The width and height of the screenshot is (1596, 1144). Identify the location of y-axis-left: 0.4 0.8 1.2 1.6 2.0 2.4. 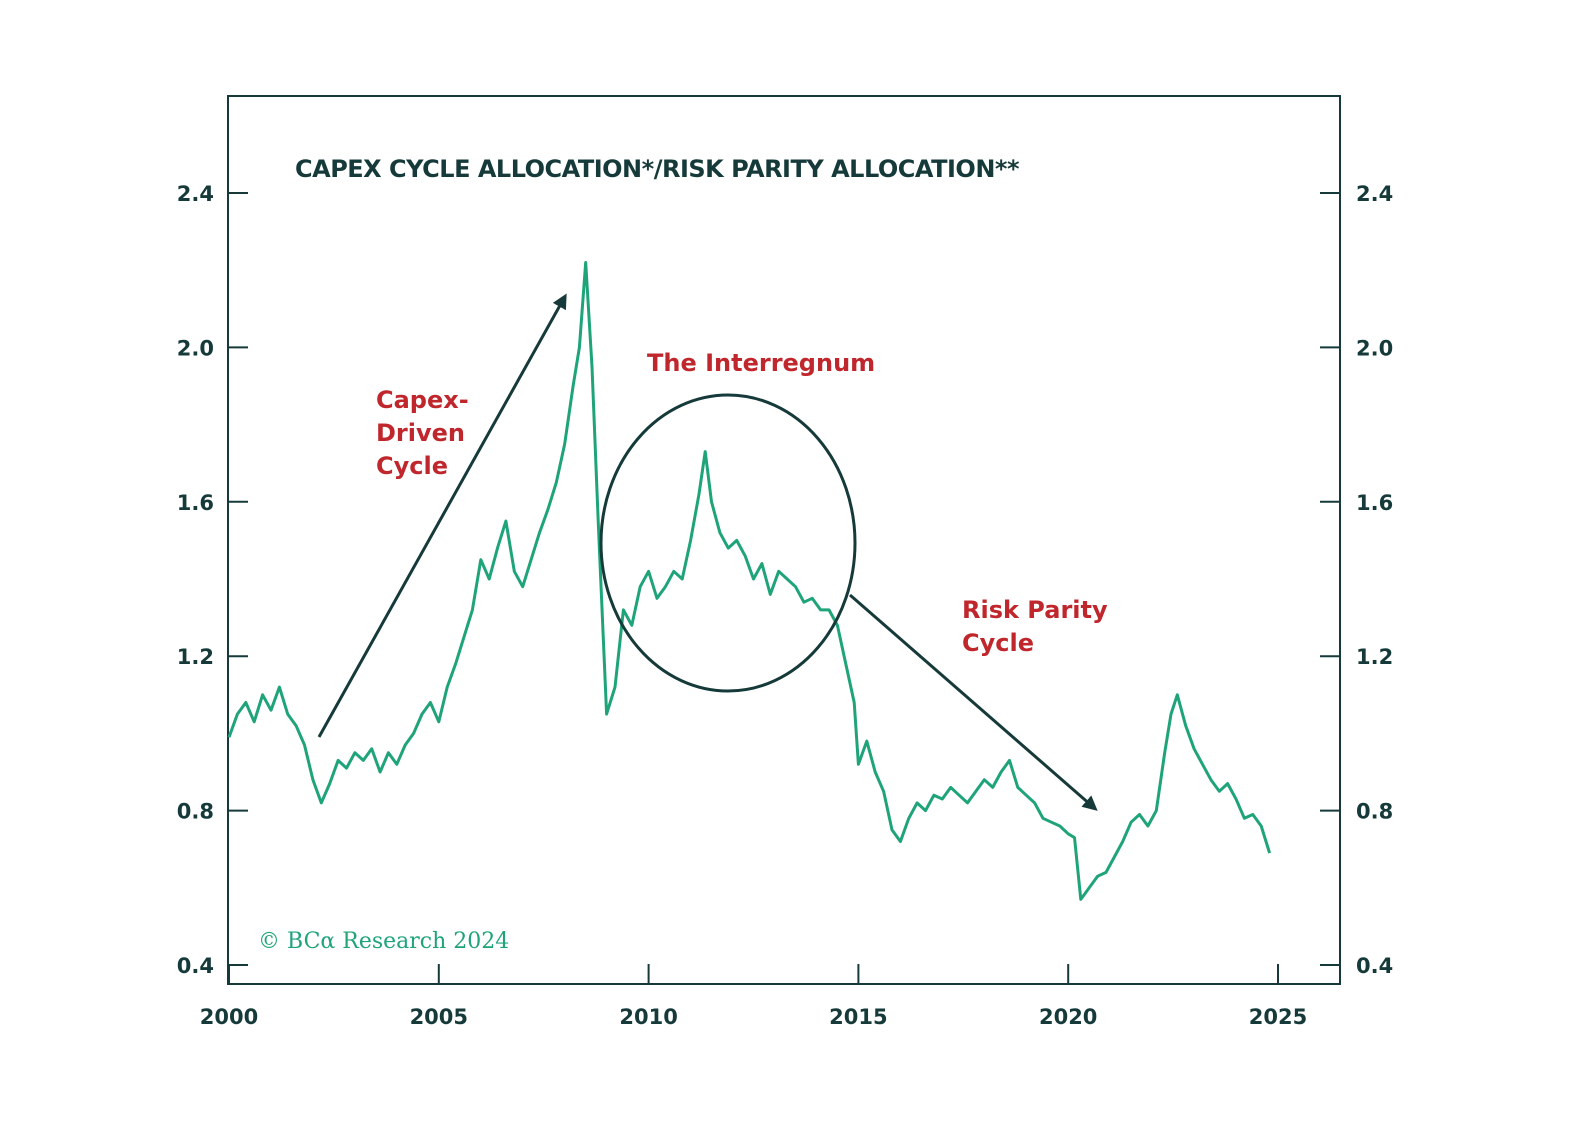
(212, 580).